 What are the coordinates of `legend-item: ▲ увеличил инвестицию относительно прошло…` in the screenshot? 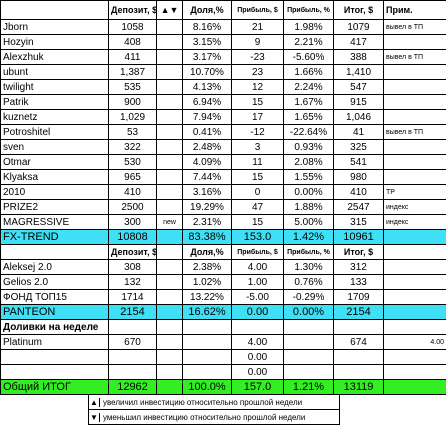 It's located at (214, 402).